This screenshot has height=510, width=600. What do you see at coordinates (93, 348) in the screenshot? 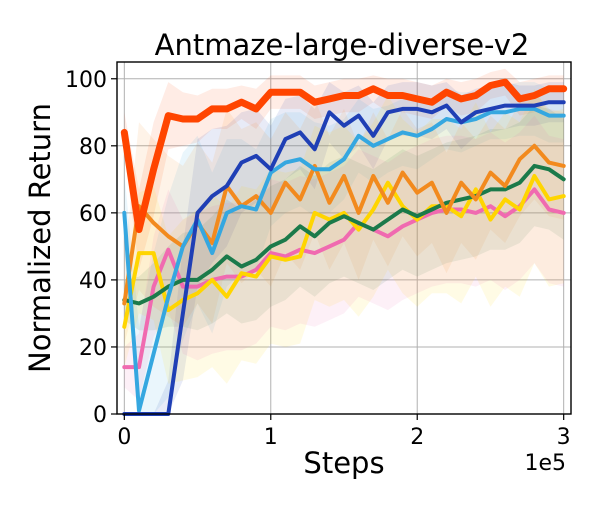
I see `y-tick-label: 20` at bounding box center [93, 348].